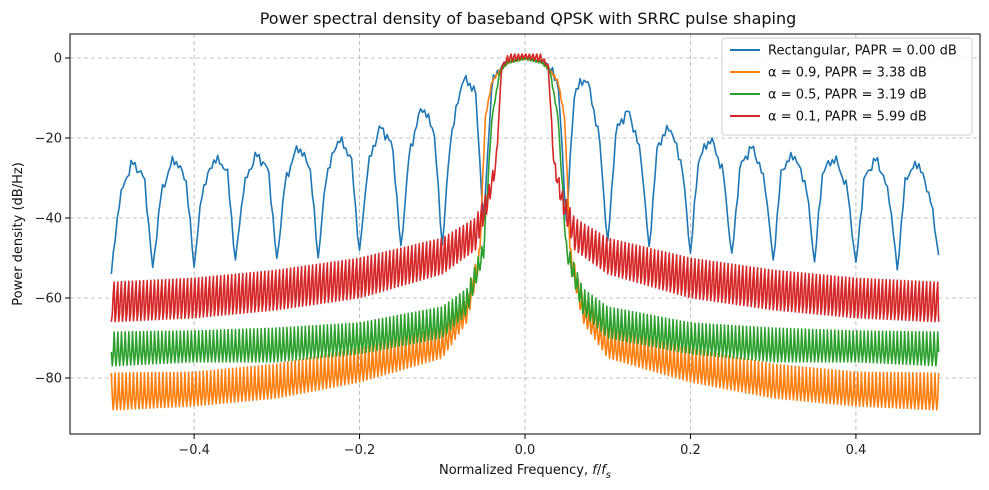 The height and width of the screenshot is (490, 989). I want to click on legend-label: α = 0.1, PAPR = 5.99 dB, so click(847, 117).